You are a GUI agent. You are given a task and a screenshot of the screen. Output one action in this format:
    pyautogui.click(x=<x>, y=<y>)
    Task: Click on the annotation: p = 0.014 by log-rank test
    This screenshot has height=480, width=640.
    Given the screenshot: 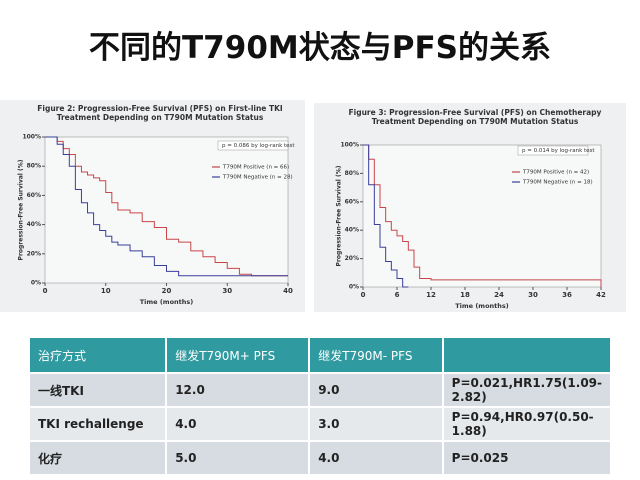 What is the action you would take?
    pyautogui.click(x=558, y=151)
    